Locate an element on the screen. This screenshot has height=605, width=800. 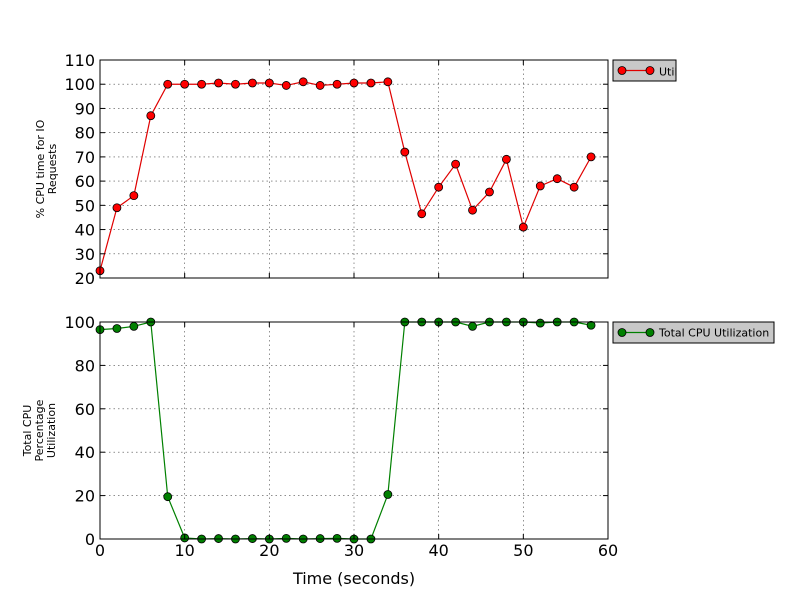
x-tick-label: 10 is located at coordinates (184, 550).